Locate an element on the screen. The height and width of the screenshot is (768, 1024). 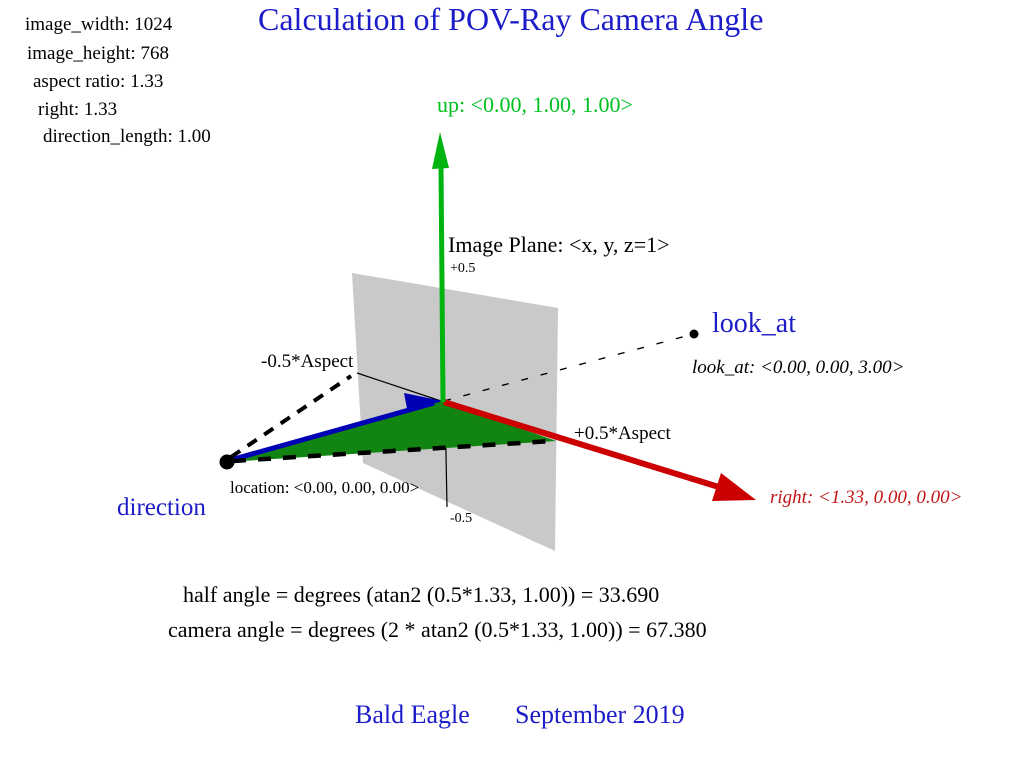
view-ray-dashed-line is located at coordinates (565, 368).